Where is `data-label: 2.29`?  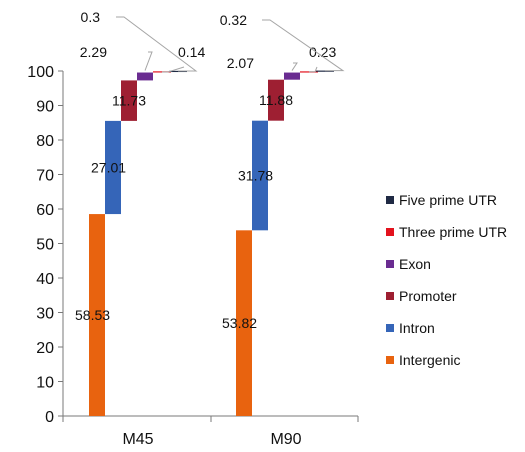
data-label: 2.29 is located at coordinates (93, 52).